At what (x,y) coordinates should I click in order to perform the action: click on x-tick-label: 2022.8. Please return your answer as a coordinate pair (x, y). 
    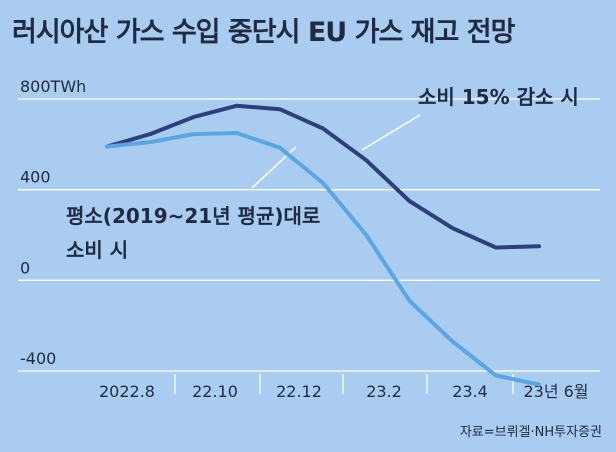
    Looking at the image, I should click on (127, 391).